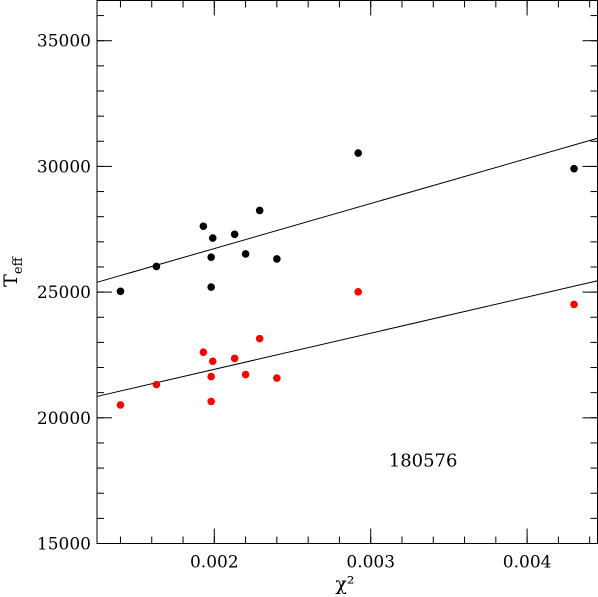 Image resolution: width=598 pixels, height=597 pixels. I want to click on x-tick-label: 0.003, so click(370, 563).